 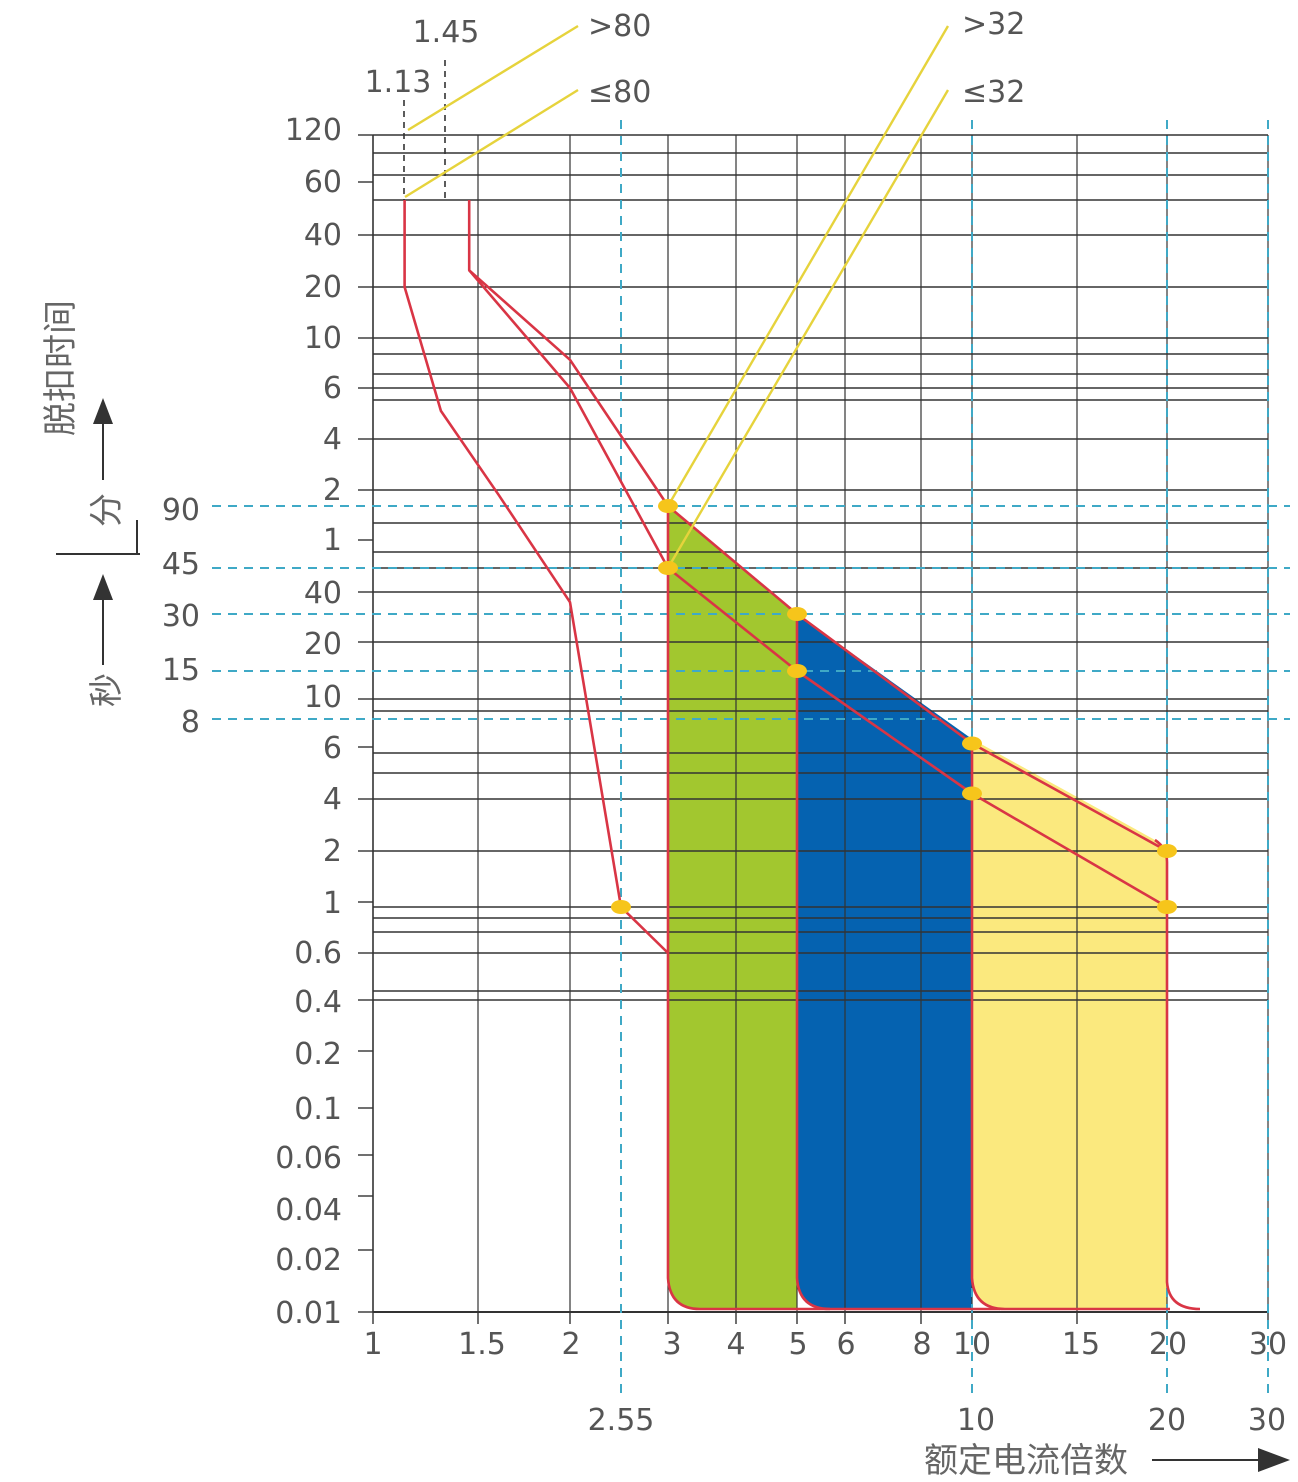 I want to click on y-tick-label-seconds: 0.4, so click(x=318, y=1002).